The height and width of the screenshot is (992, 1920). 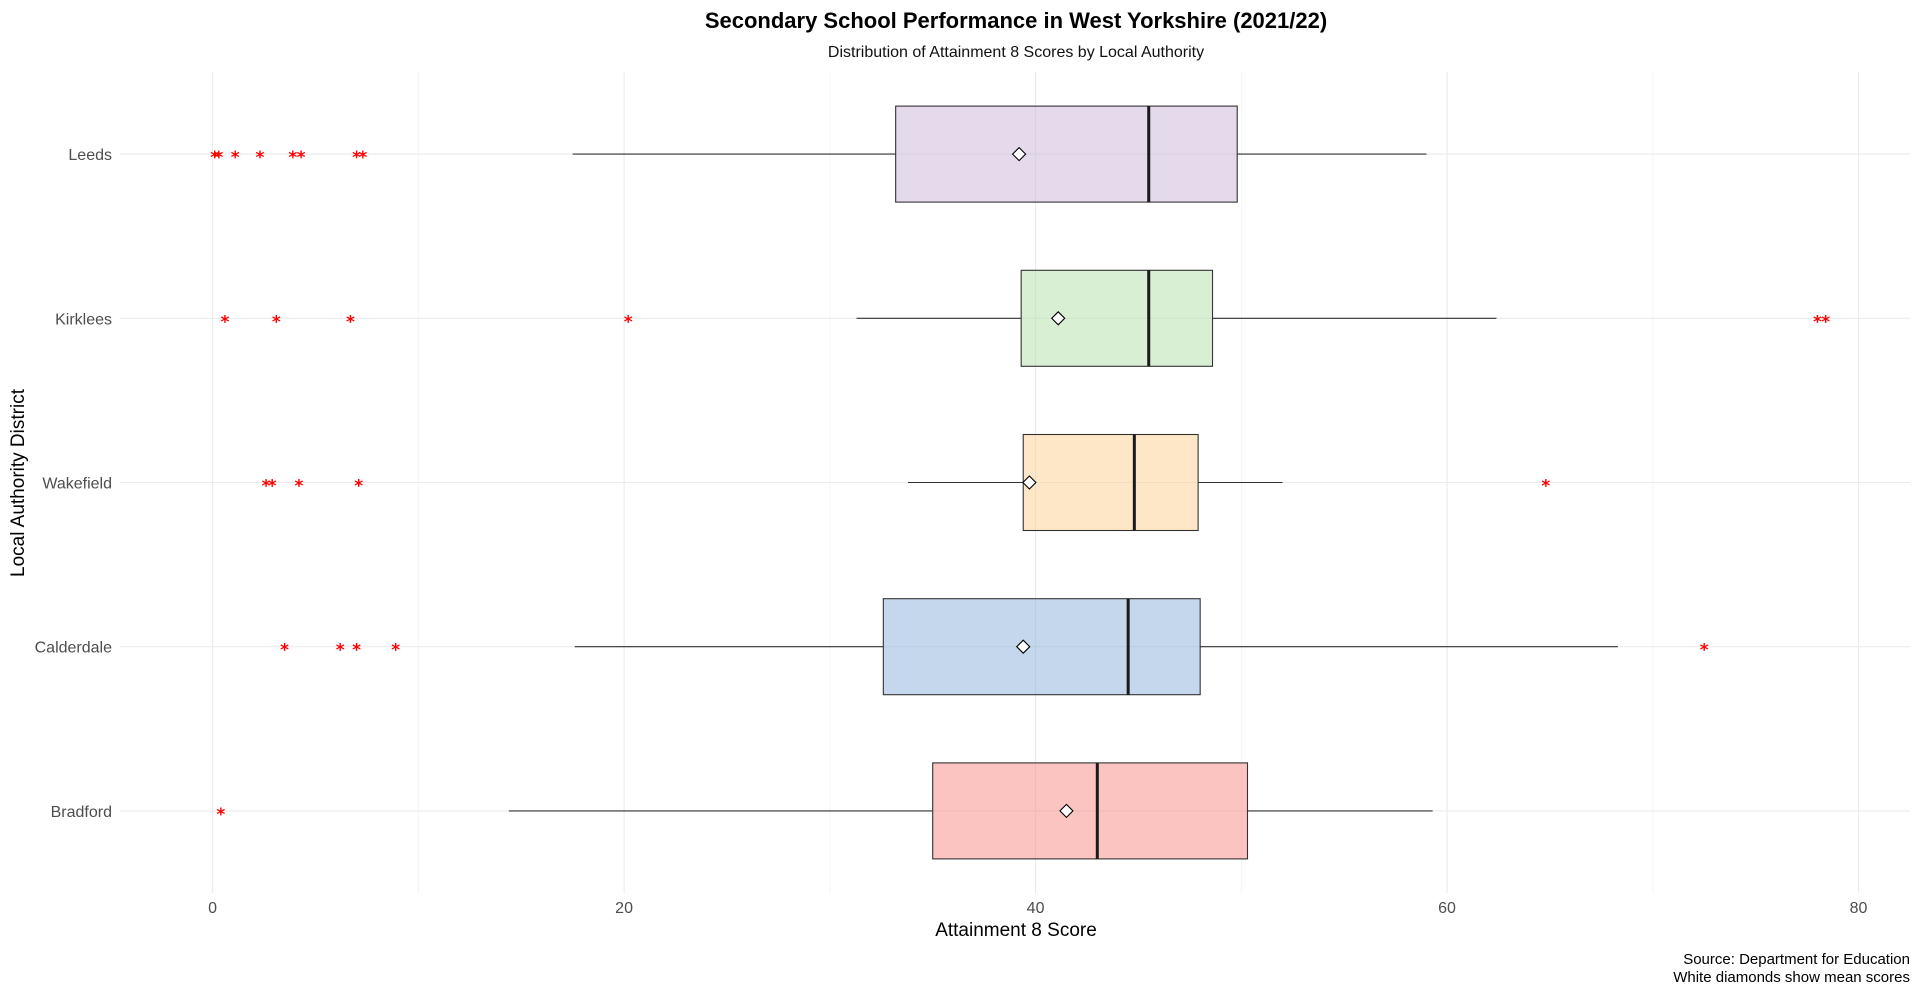 I want to click on x-tick-label: 80, so click(x=1859, y=908).